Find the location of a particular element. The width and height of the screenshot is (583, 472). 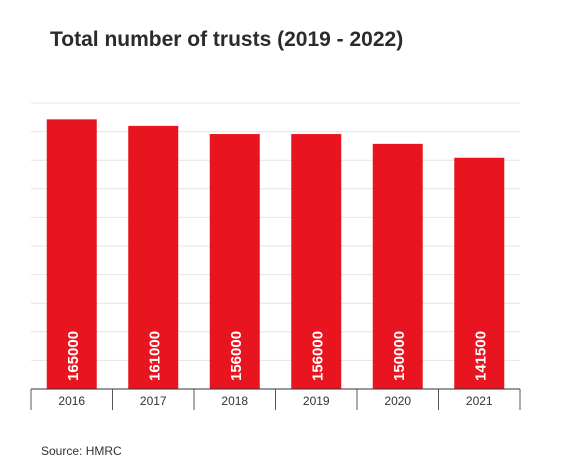

data-label-2020: 150000 is located at coordinates (399, 356).